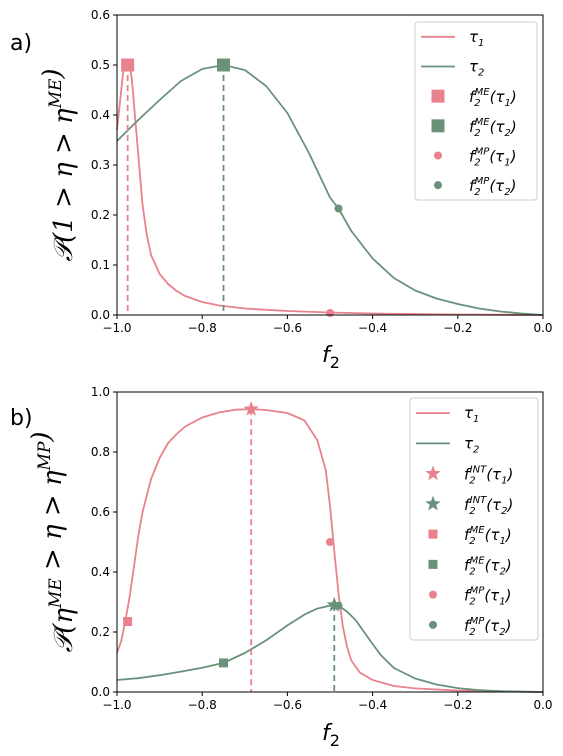 The image size is (563, 756). What do you see at coordinates (100, 452) in the screenshot?
I see `y-tick-label: 0.8` at bounding box center [100, 452].